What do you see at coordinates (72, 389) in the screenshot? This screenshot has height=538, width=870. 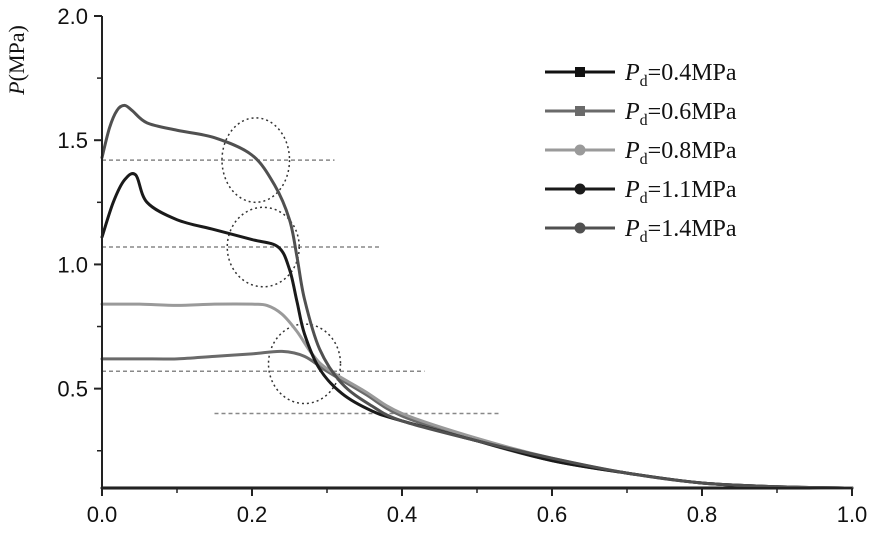 I see `y-tick-label: 0.5` at bounding box center [72, 389].